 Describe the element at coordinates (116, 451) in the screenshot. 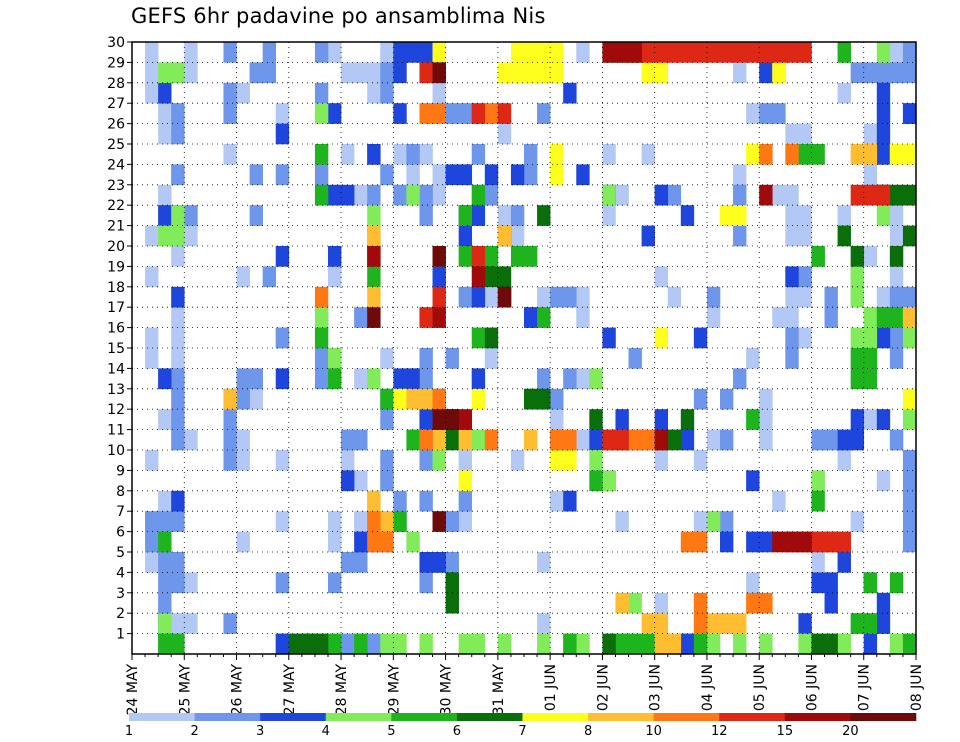

I see `y-tick-label: 10` at that location.